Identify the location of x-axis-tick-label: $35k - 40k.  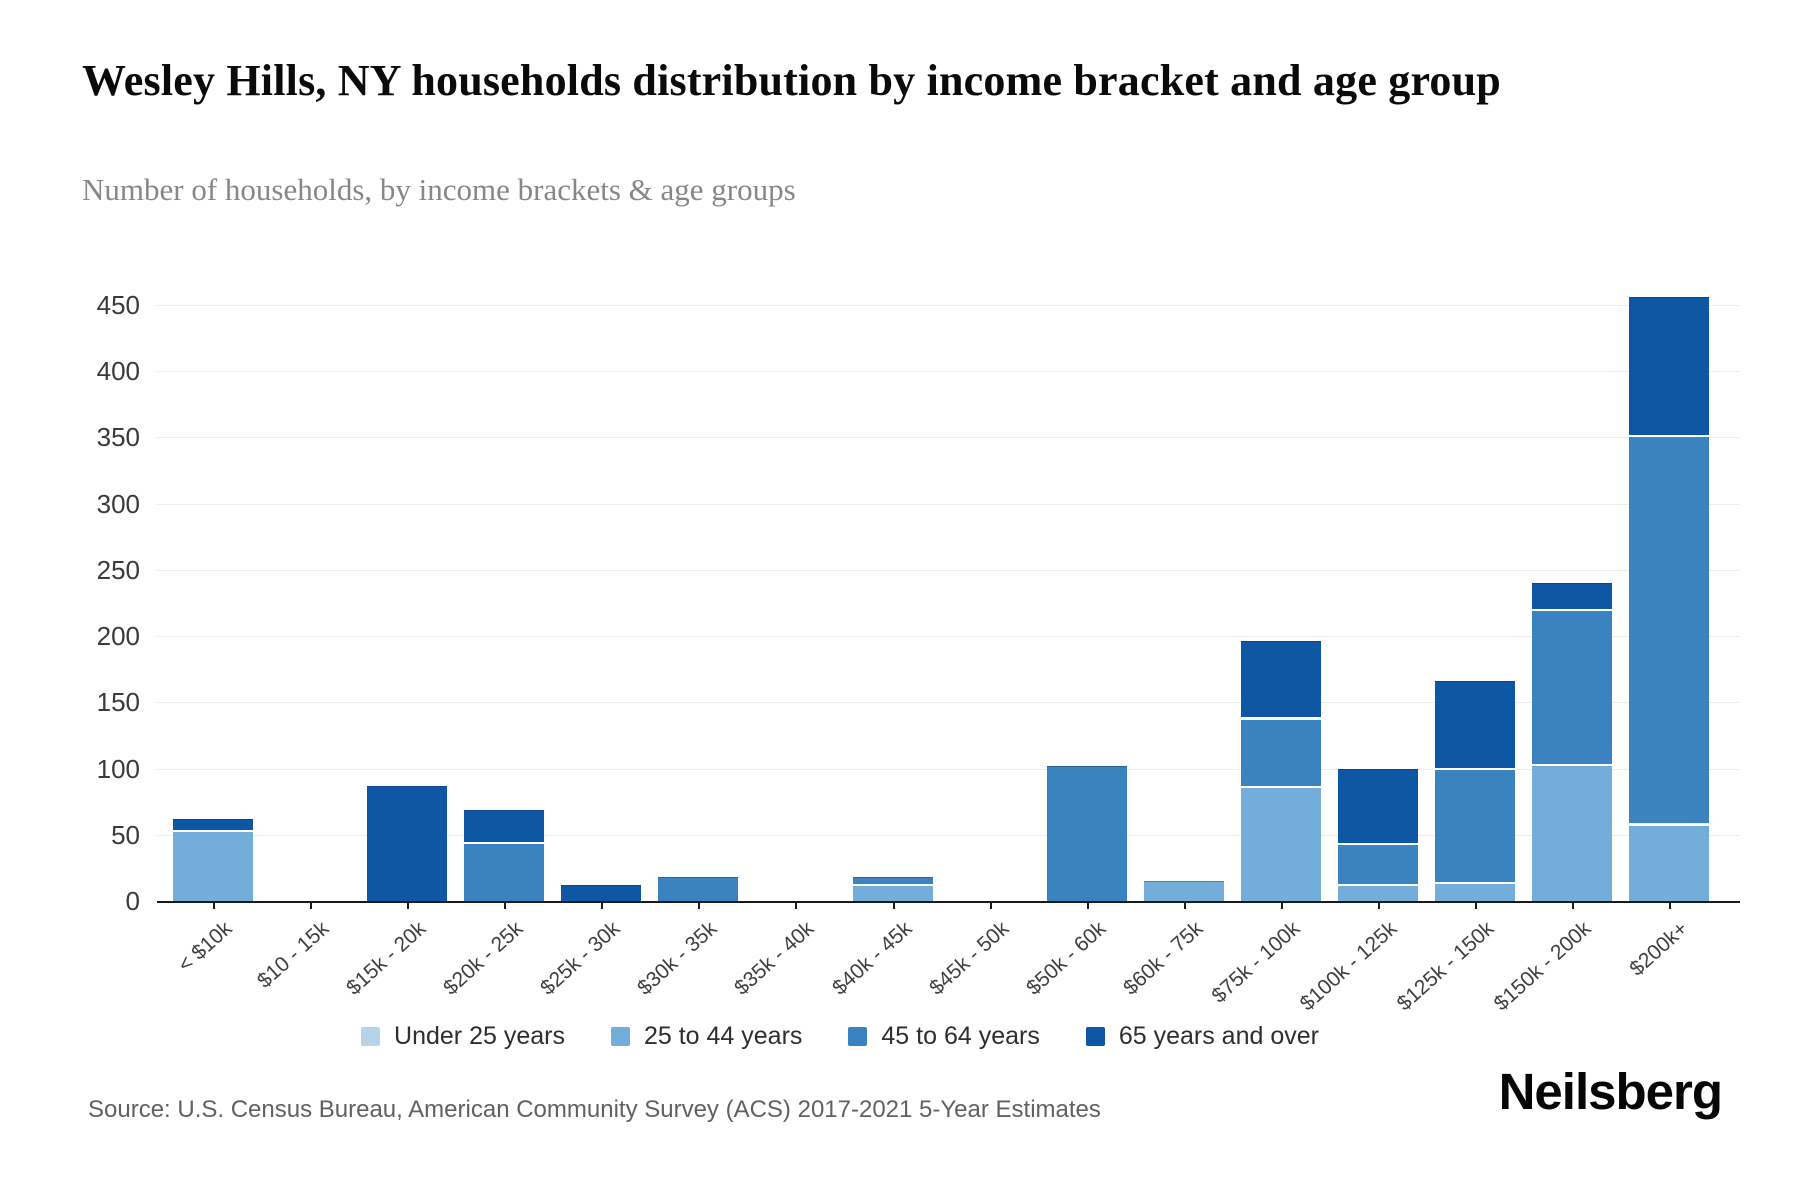
(774, 958).